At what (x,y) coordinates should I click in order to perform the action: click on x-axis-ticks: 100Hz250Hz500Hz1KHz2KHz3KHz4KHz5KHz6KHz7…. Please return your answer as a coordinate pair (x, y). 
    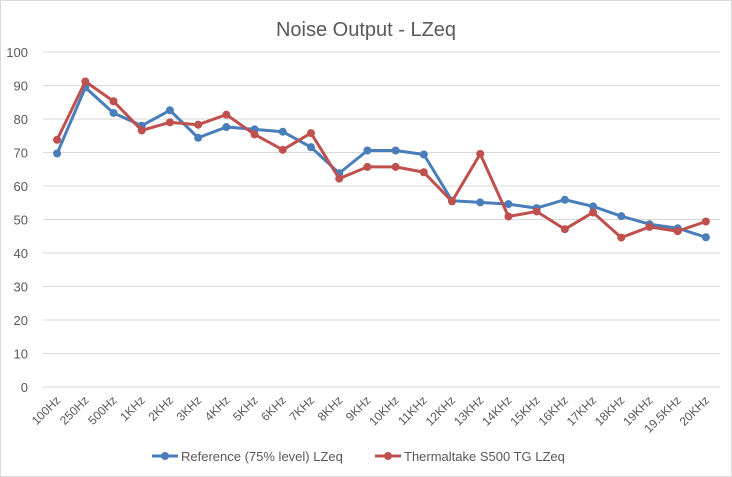
    Looking at the image, I should click on (370, 414).